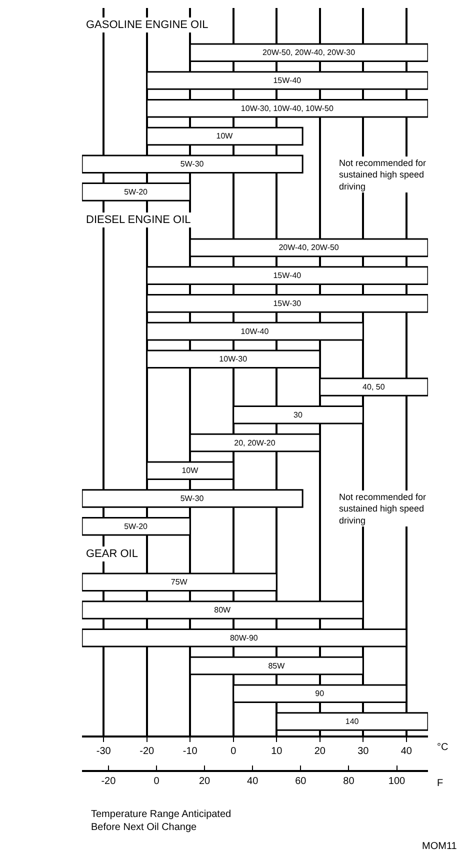  What do you see at coordinates (204, 781) in the screenshot?
I see `x2-tick-label: 20` at bounding box center [204, 781].